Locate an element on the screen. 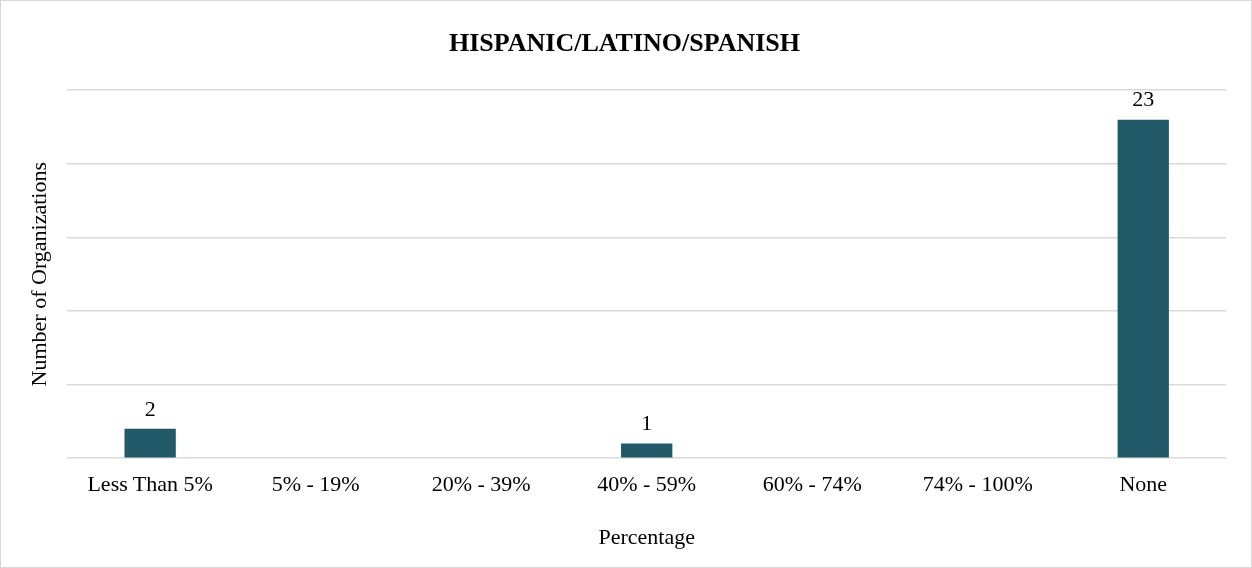 This screenshot has height=568, width=1252. data-label: 2 is located at coordinates (150, 408).